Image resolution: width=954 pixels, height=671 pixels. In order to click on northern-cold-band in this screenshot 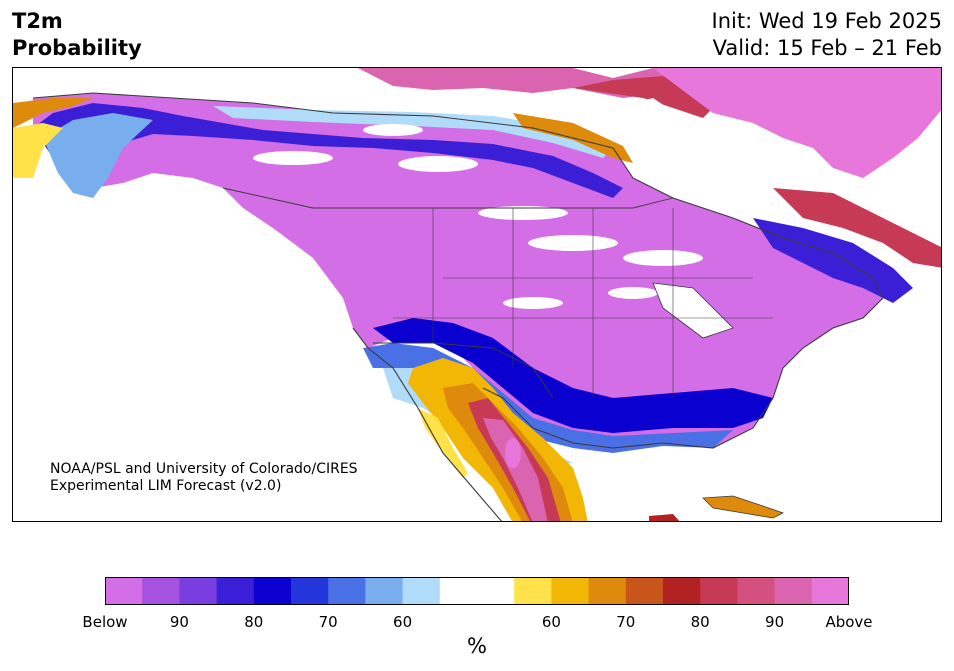, I will do `click(328, 150)`.